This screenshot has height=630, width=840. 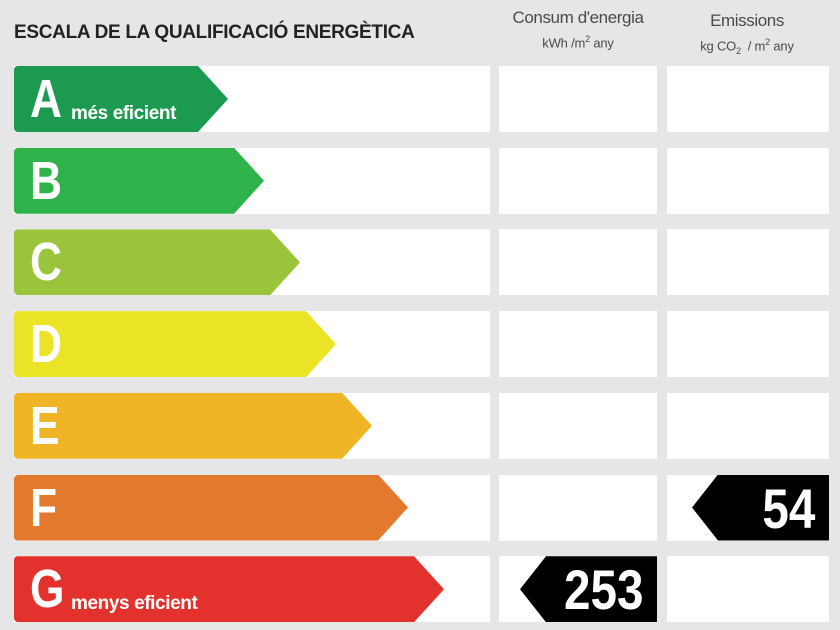 I want to click on class-arrow-c: C, so click(x=157, y=262).